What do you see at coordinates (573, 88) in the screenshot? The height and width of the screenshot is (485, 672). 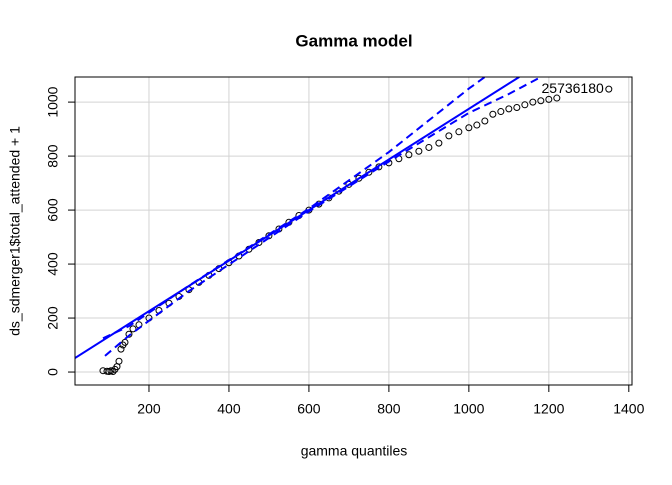 I see `annotation: 25736180` at bounding box center [573, 88].